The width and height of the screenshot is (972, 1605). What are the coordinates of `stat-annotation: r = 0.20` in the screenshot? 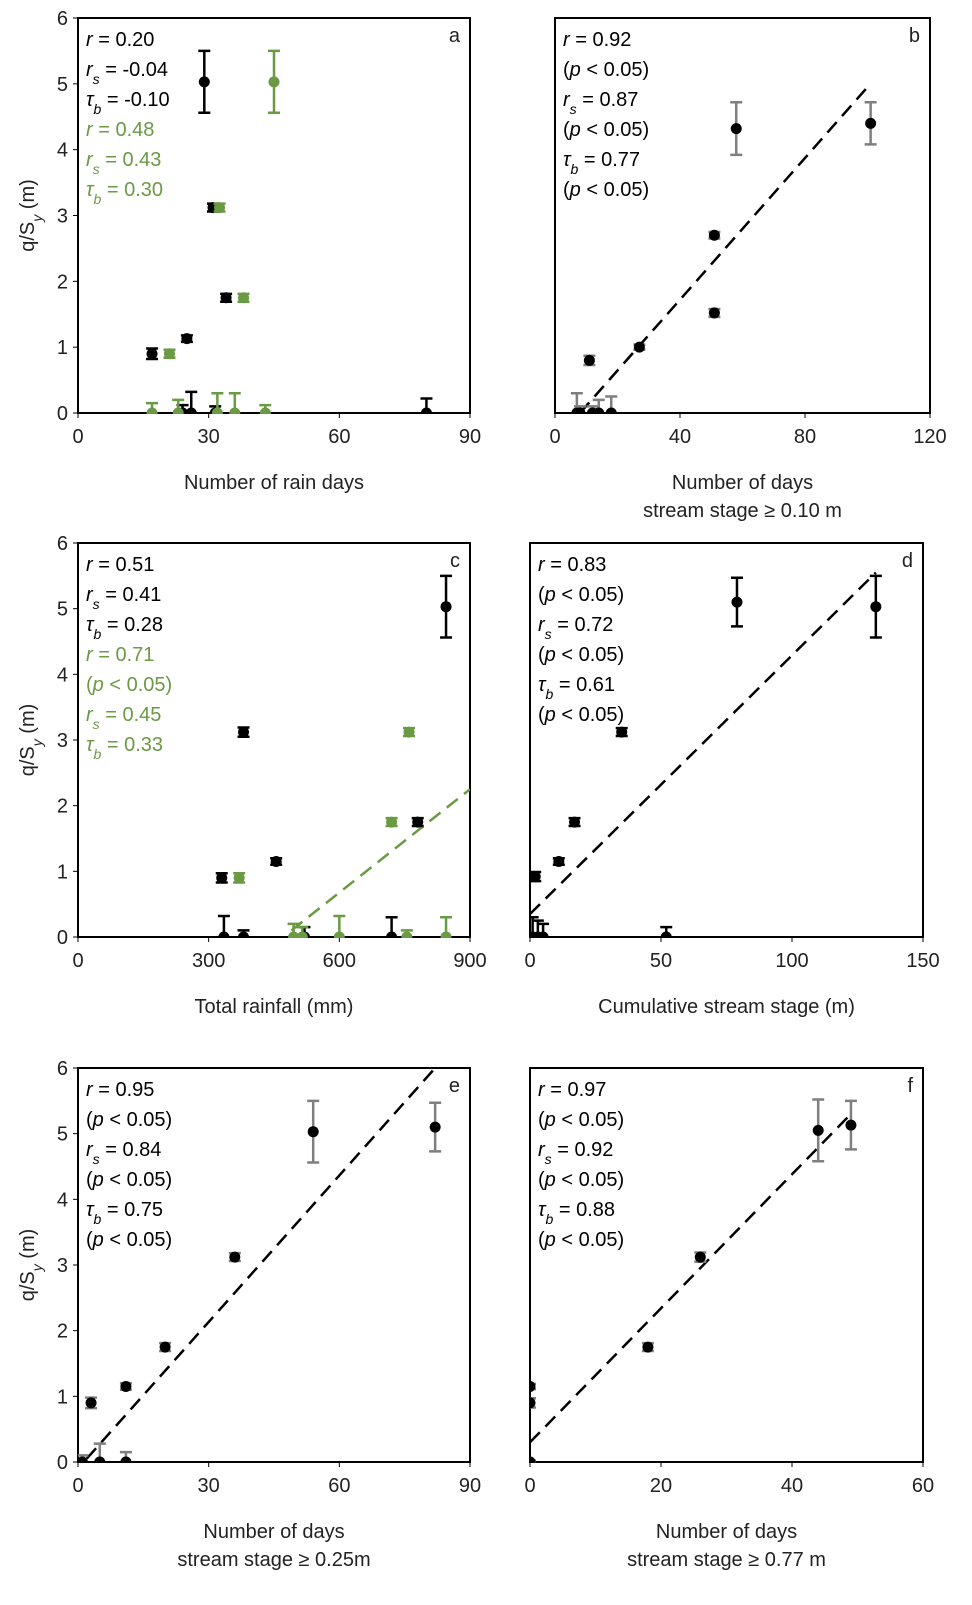 It's located at (120, 40).